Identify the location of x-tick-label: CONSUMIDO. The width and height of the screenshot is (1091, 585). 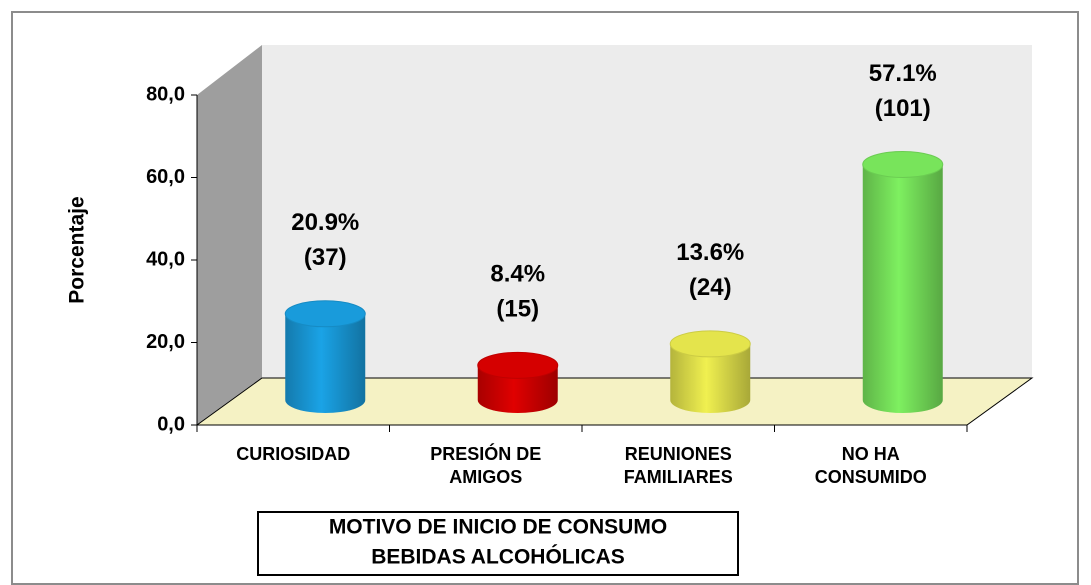
(871, 477).